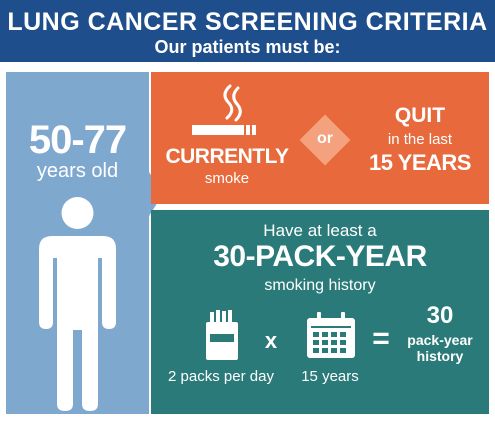  Describe the element at coordinates (77, 140) in the screenshot. I see `age-range: 50-77` at that location.